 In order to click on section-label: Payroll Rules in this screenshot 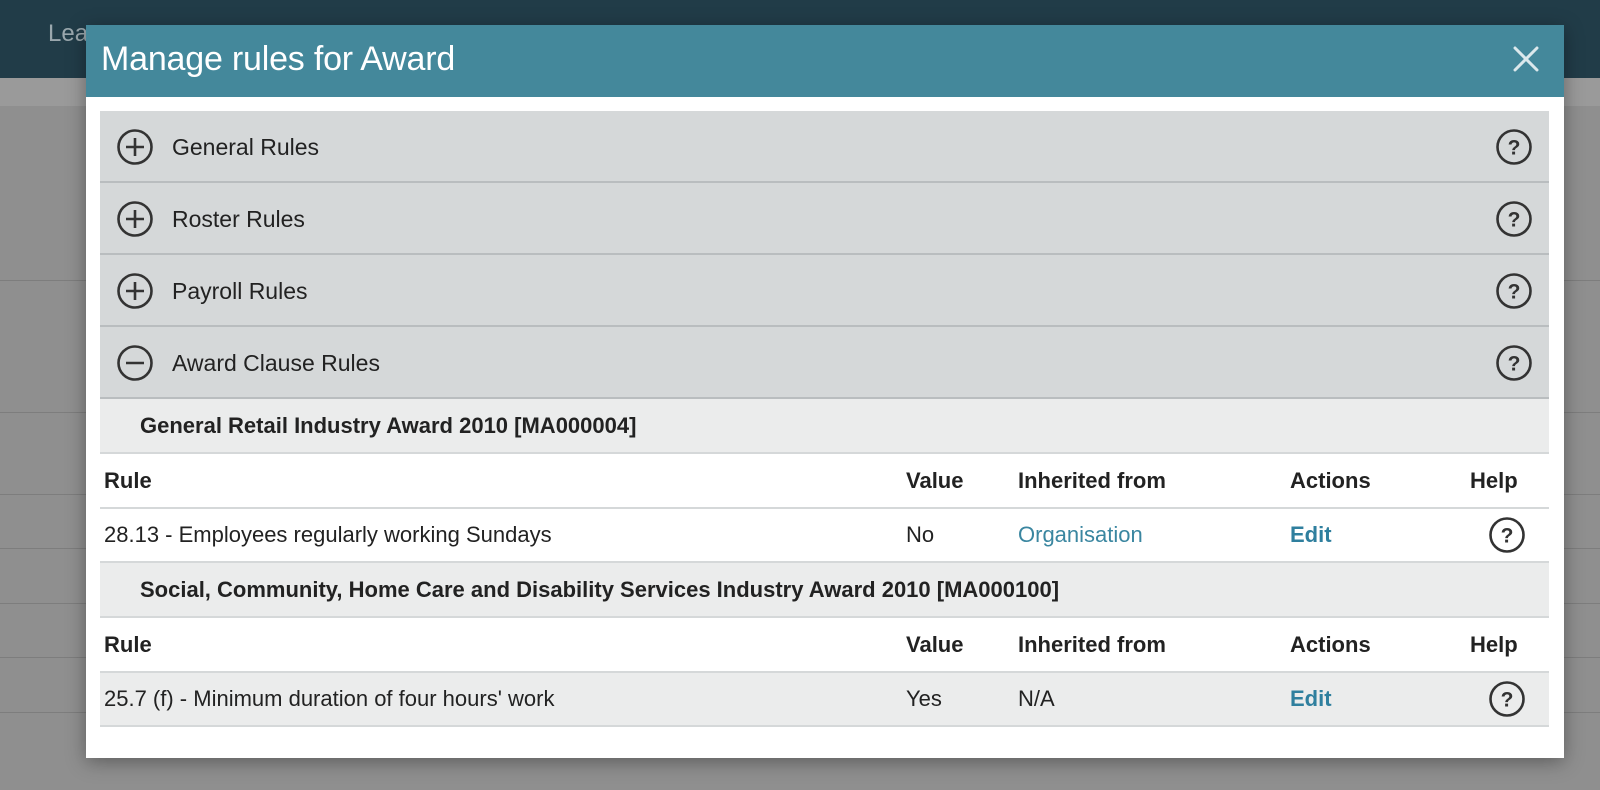, I will do `click(240, 291)`.